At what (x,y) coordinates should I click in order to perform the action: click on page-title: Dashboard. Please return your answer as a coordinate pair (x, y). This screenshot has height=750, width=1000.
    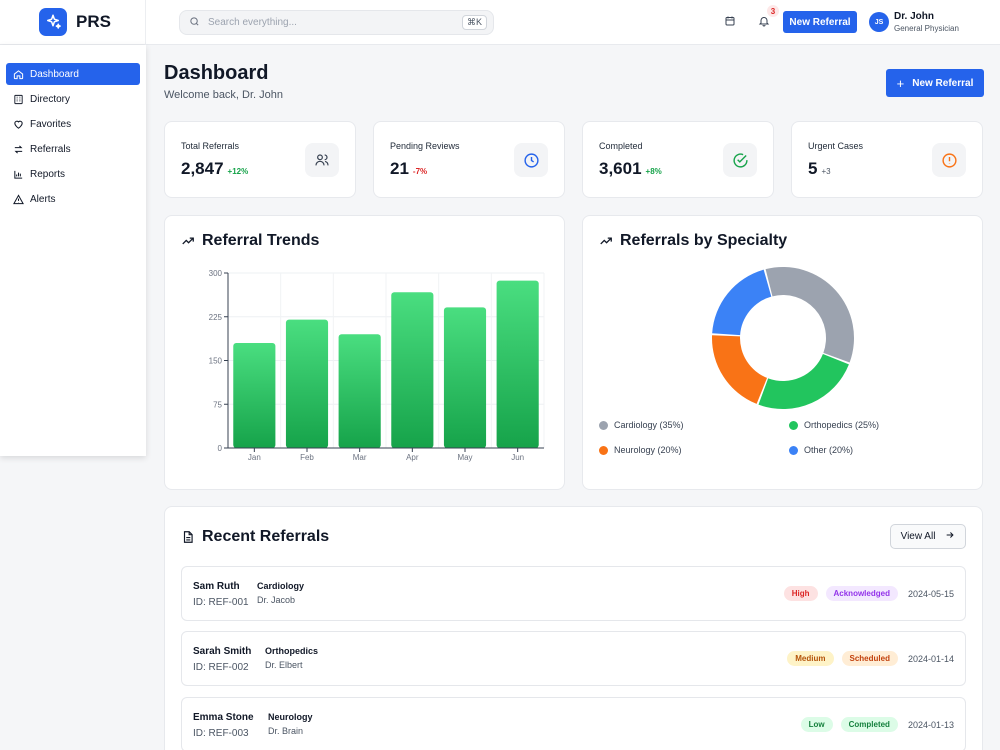
    Looking at the image, I should click on (216, 73).